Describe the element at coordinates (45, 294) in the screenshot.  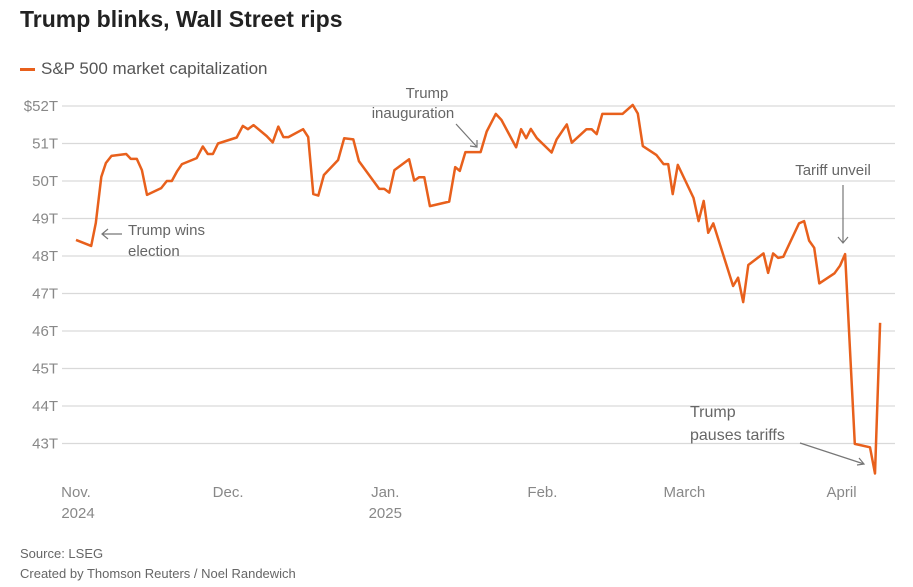
I see `y-tick-label: 47T` at that location.